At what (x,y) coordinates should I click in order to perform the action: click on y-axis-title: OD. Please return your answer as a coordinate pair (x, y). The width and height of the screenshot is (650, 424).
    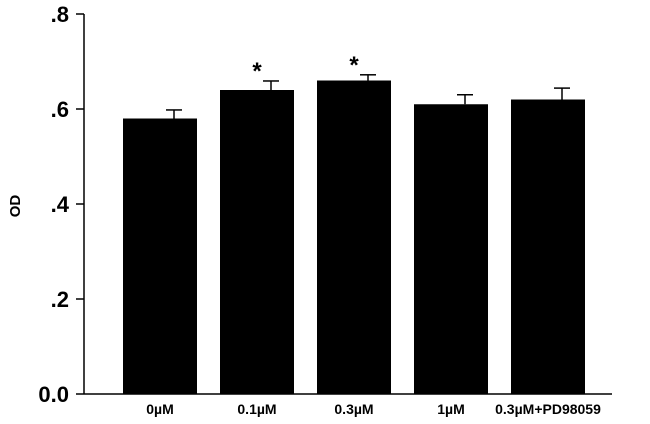
    Looking at the image, I should click on (15, 206).